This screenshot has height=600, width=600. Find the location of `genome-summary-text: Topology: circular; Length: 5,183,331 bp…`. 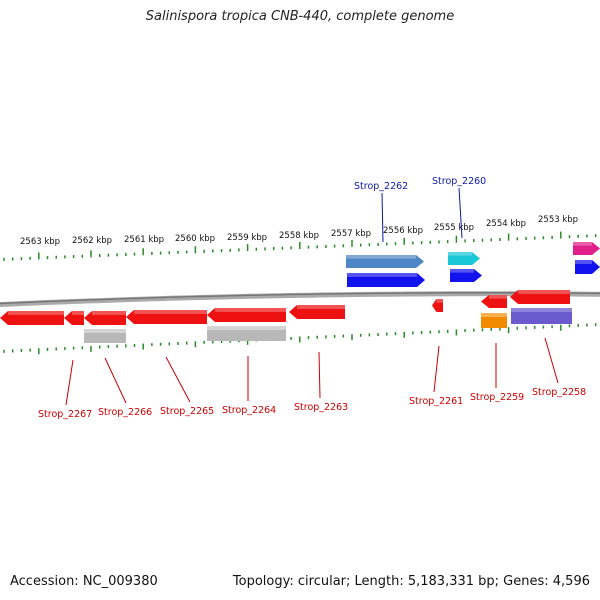

genome-summary-text: Topology: circular; Length: 5,183,331 bp… is located at coordinates (411, 581).